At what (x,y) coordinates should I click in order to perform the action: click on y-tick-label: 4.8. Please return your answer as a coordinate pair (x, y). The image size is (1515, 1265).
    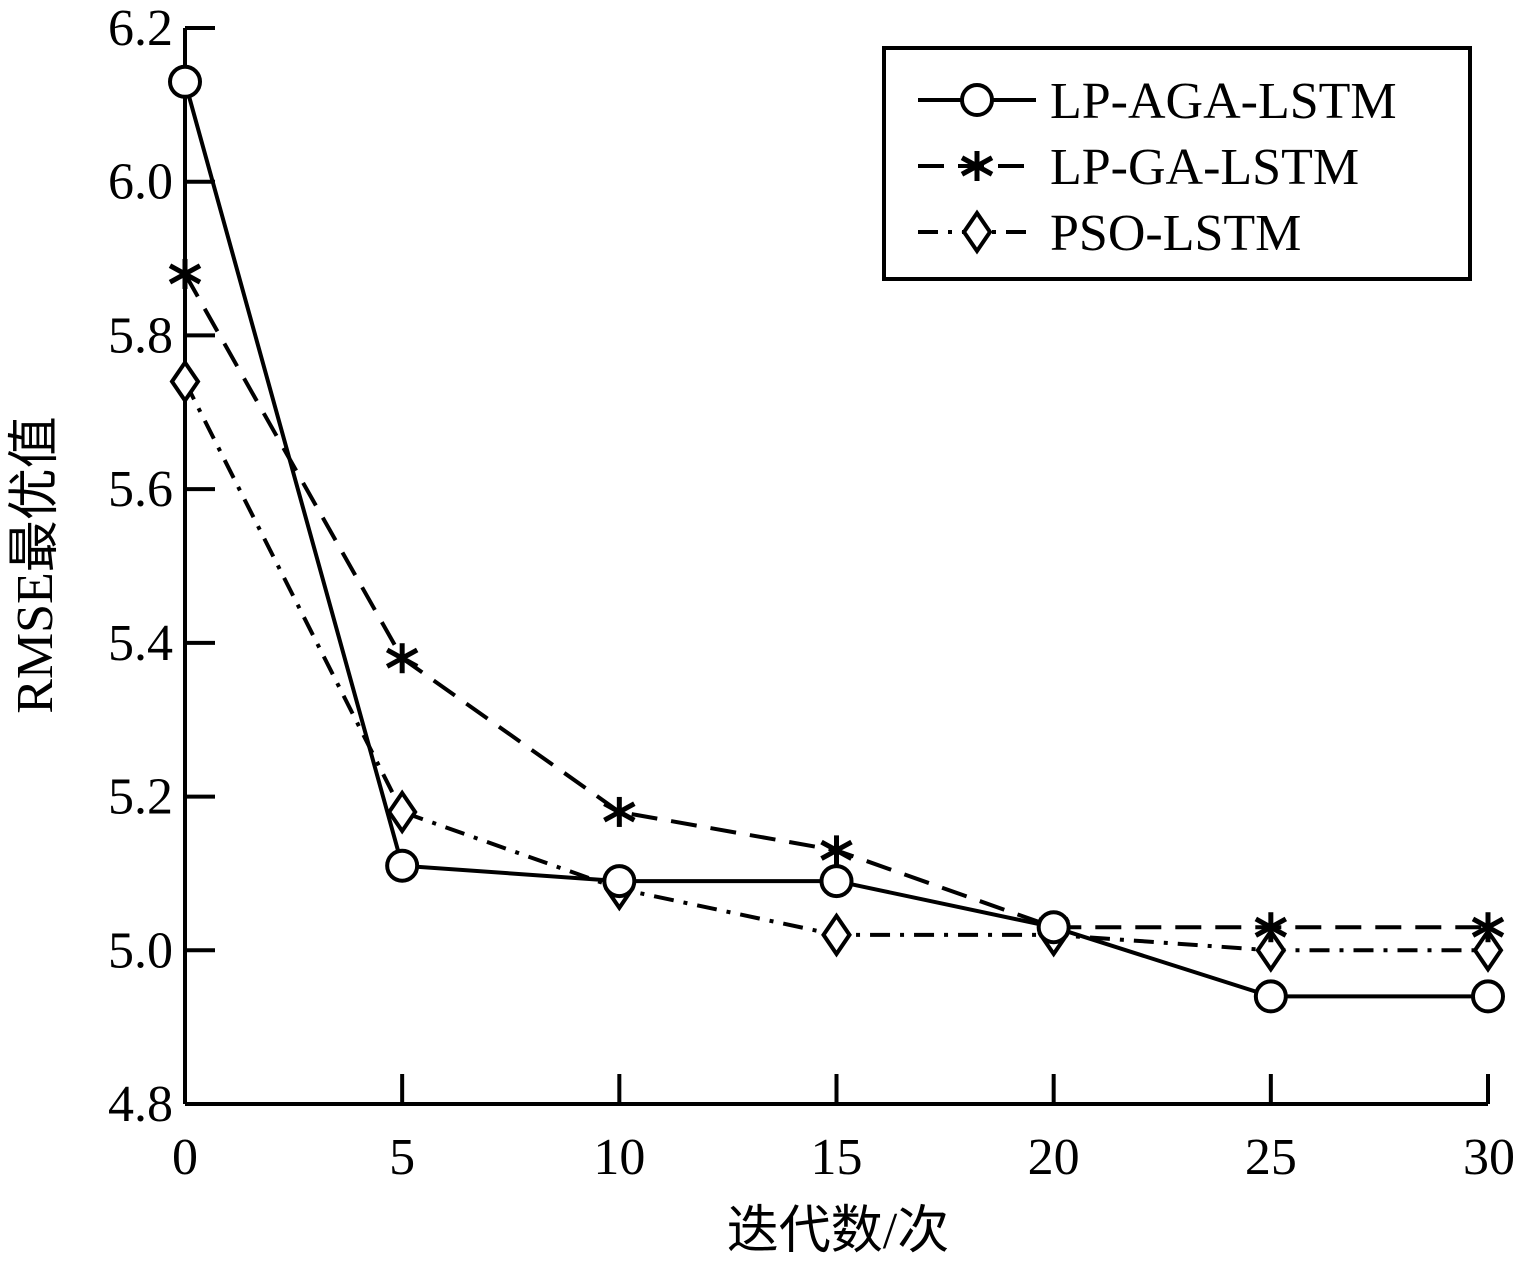
    Looking at the image, I should click on (140, 1104).